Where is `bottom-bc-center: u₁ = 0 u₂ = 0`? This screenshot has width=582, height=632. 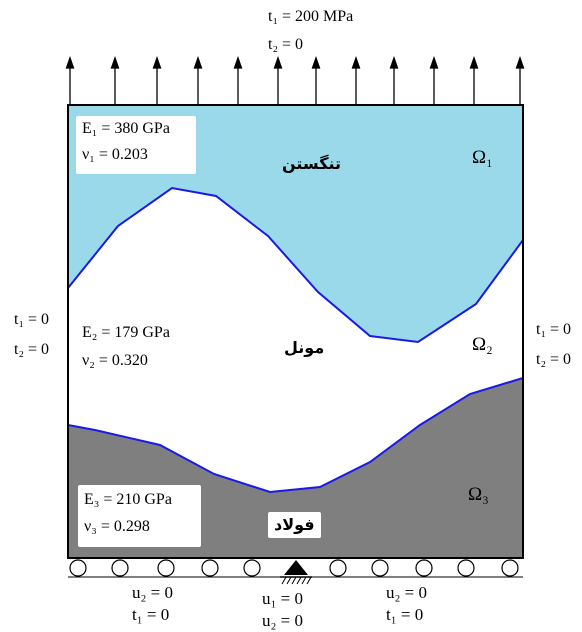 bottom-bc-center: u₁ = 0 u₂ = 0 is located at coordinates (282, 610).